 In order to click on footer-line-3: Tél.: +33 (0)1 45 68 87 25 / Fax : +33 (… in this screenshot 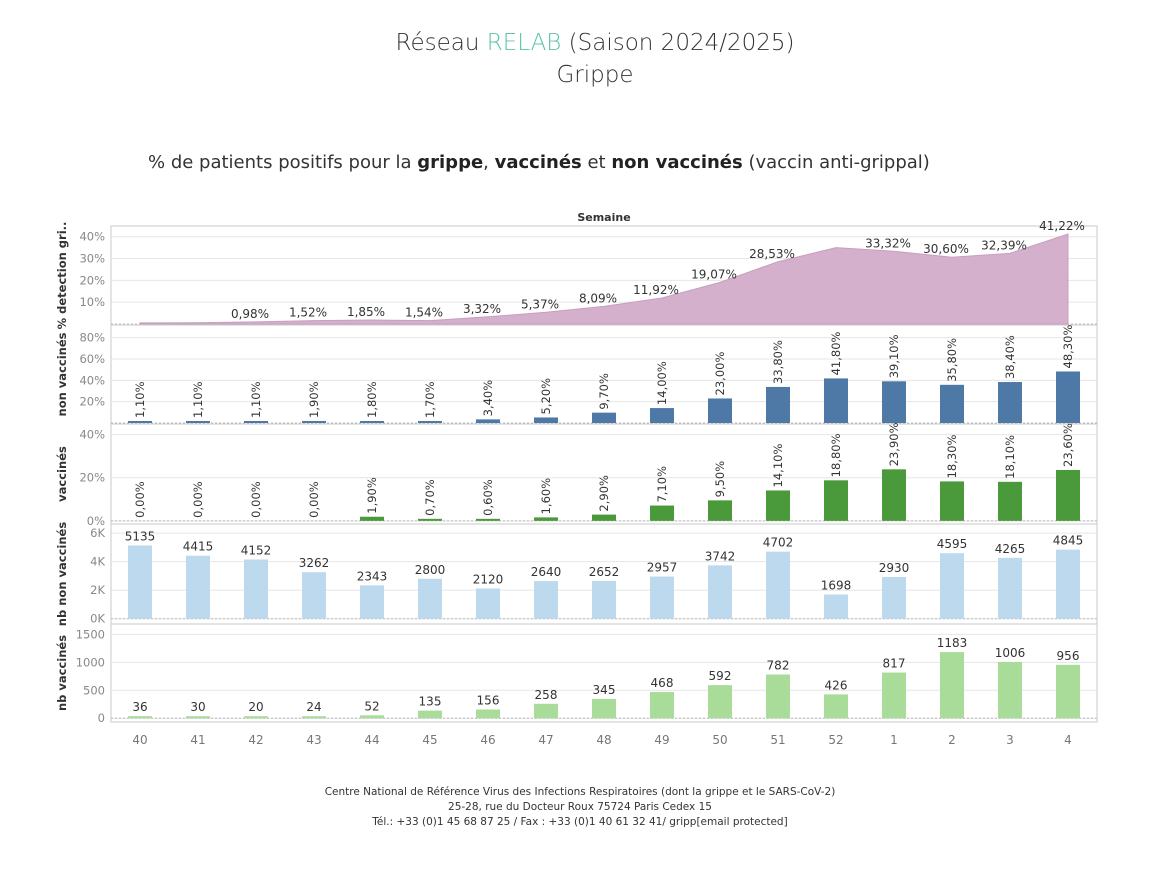, I will do `click(580, 822)`.